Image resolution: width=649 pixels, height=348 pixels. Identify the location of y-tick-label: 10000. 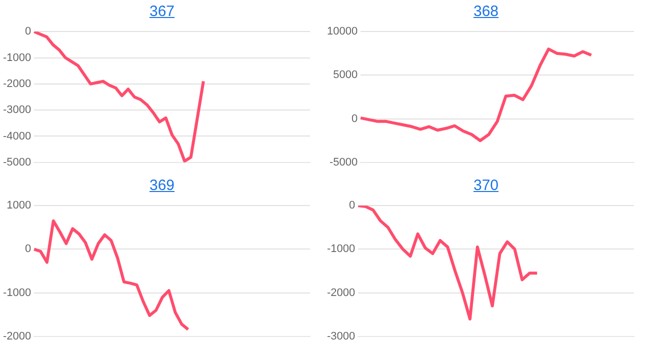
(342, 32).